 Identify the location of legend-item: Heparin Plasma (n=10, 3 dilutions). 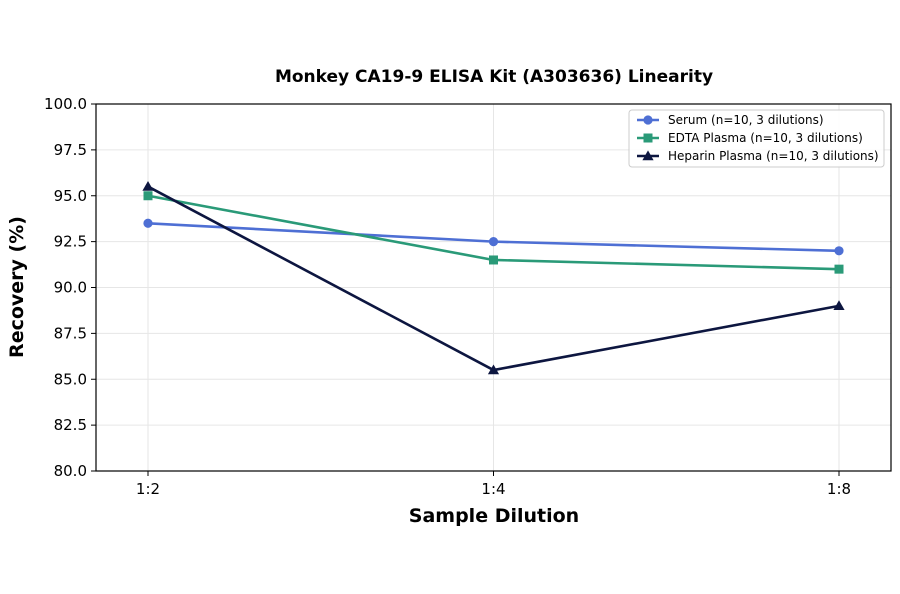
(758, 156).